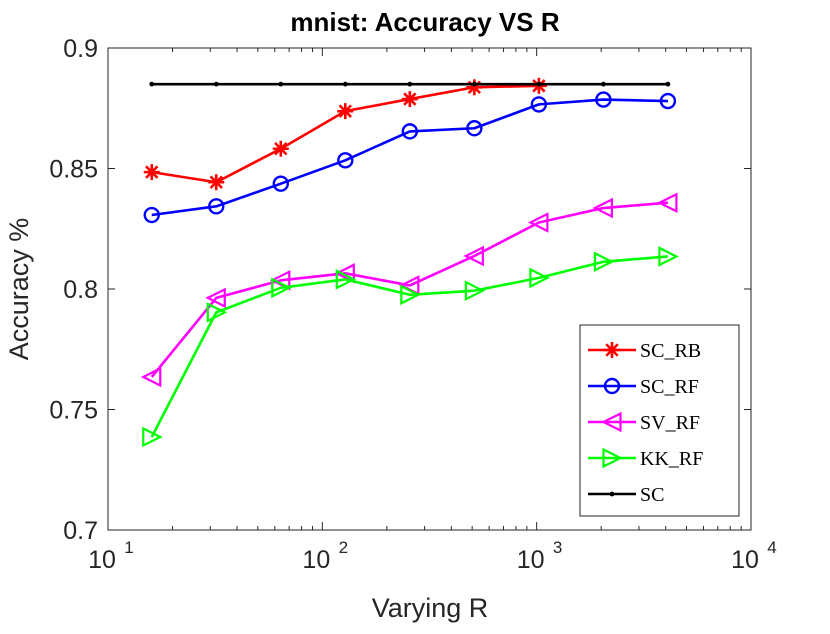 The image size is (830, 634). I want to click on legend-item-kk-rf: KK_RF, so click(645, 458).